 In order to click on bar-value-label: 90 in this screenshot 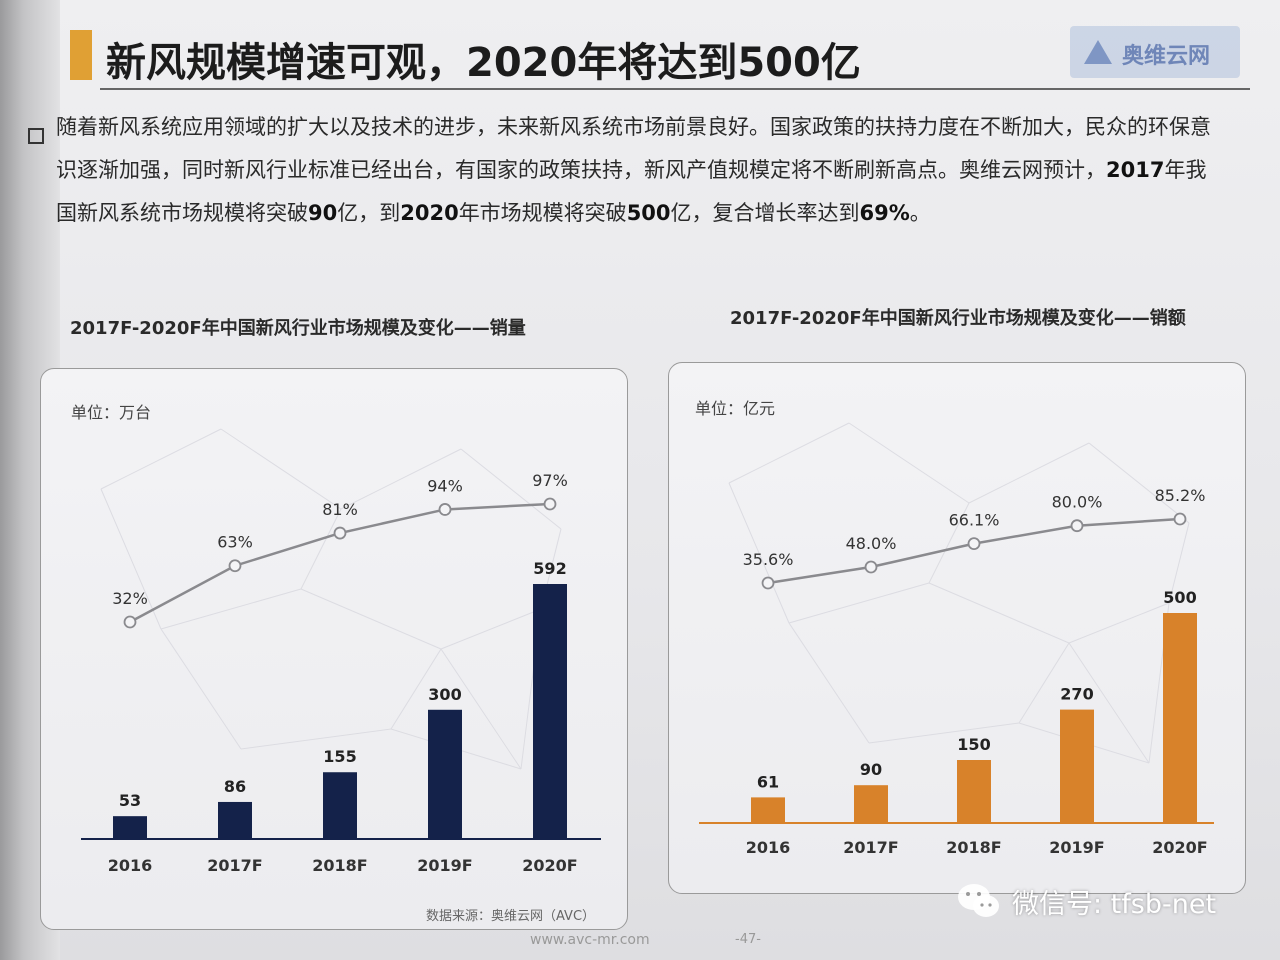, I will do `click(871, 769)`.